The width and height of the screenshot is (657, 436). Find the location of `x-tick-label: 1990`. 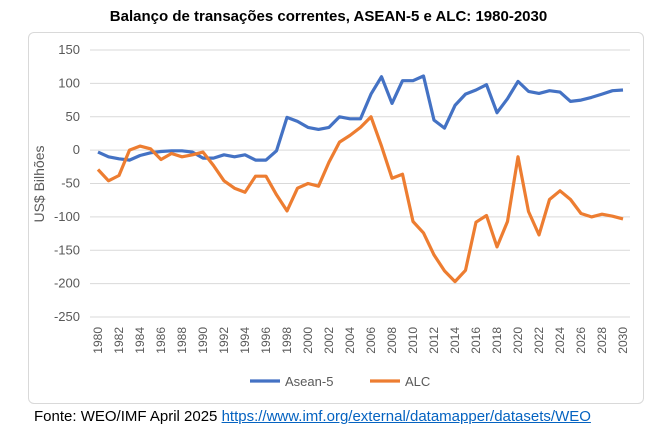

x-tick-label: 1990 is located at coordinates (203, 340).